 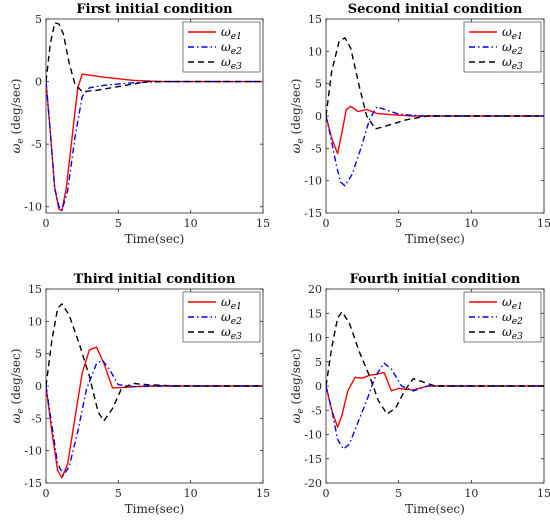 What do you see at coordinates (154, 9) in the screenshot?
I see `chart-title: First initial condition` at bounding box center [154, 9].